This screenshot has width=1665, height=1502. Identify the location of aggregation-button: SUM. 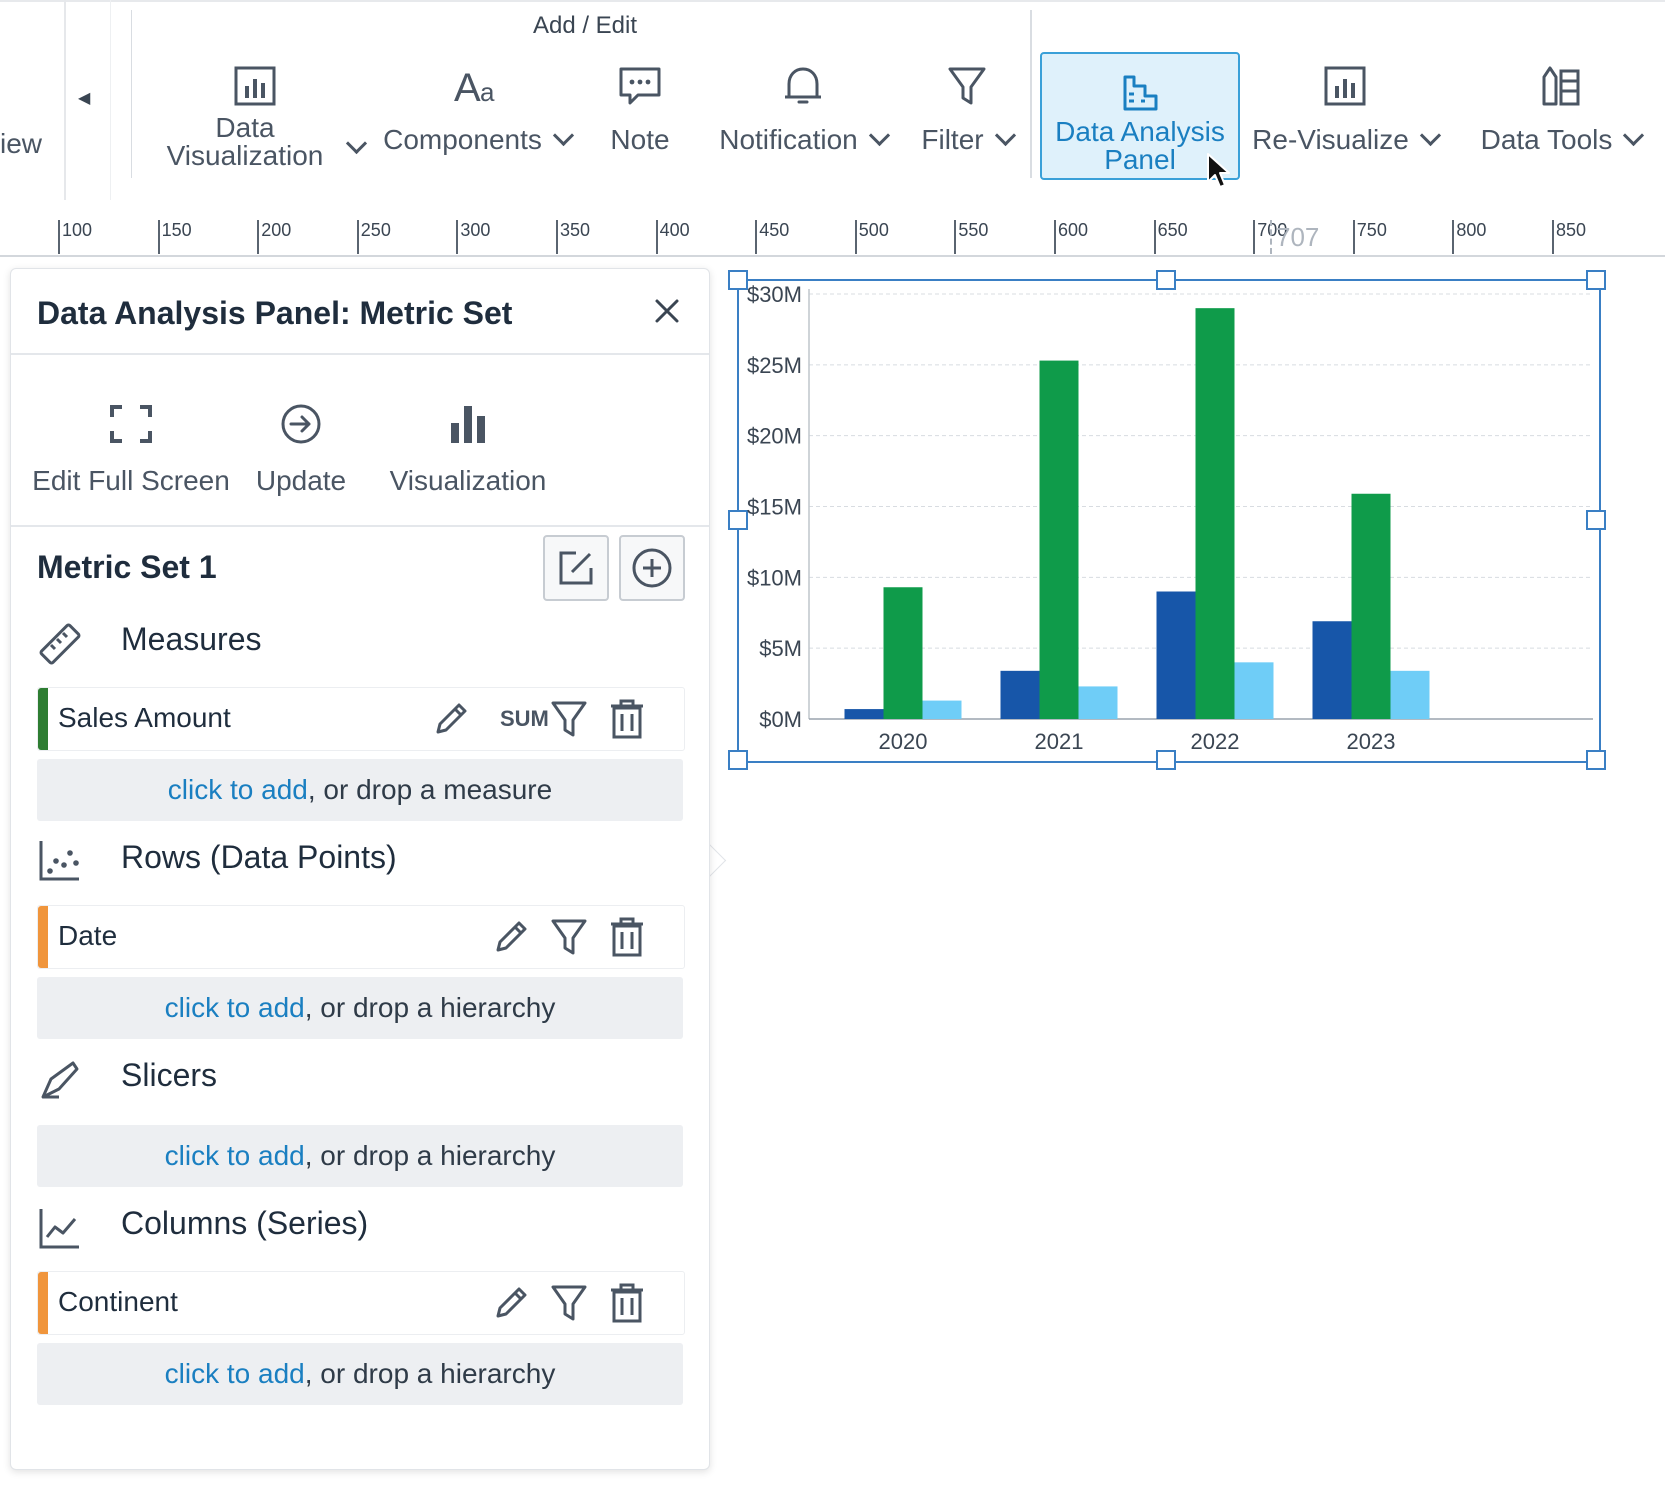
(524, 718).